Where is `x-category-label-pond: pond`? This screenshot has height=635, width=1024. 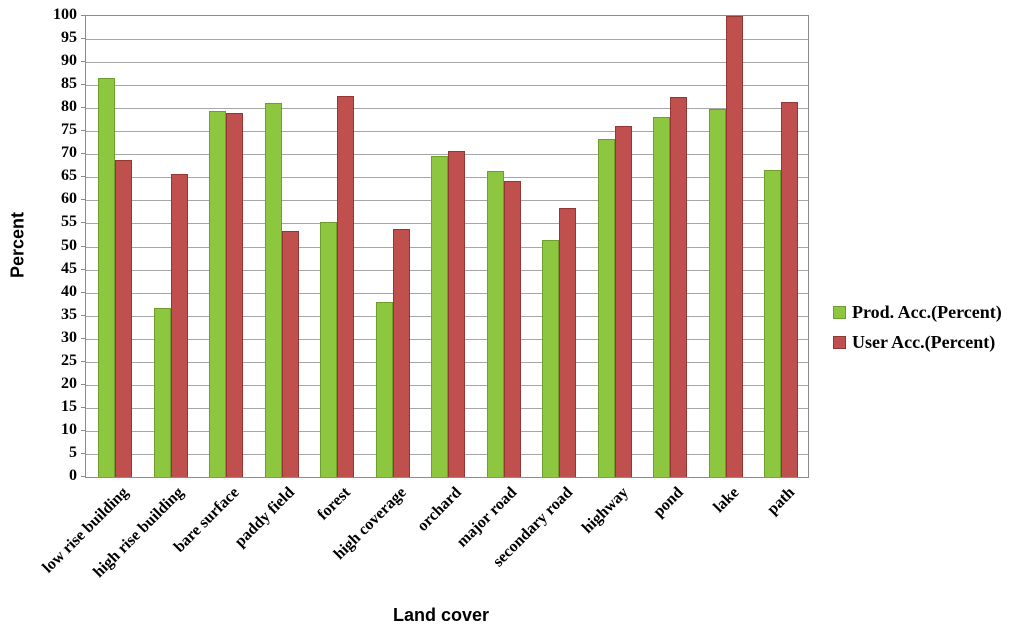
x-category-label-pond: pond is located at coordinates (669, 502).